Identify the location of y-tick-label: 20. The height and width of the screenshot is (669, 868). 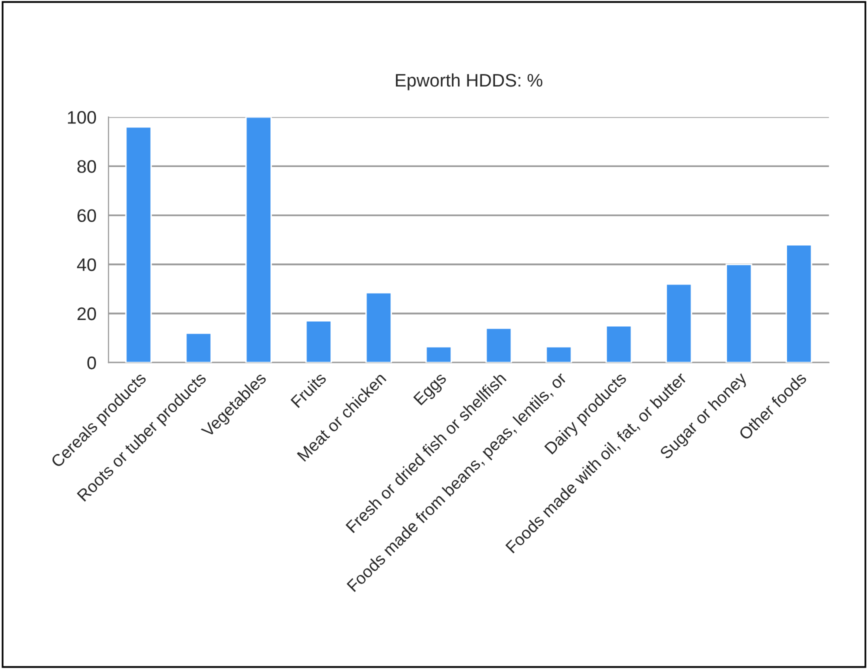
(87, 313).